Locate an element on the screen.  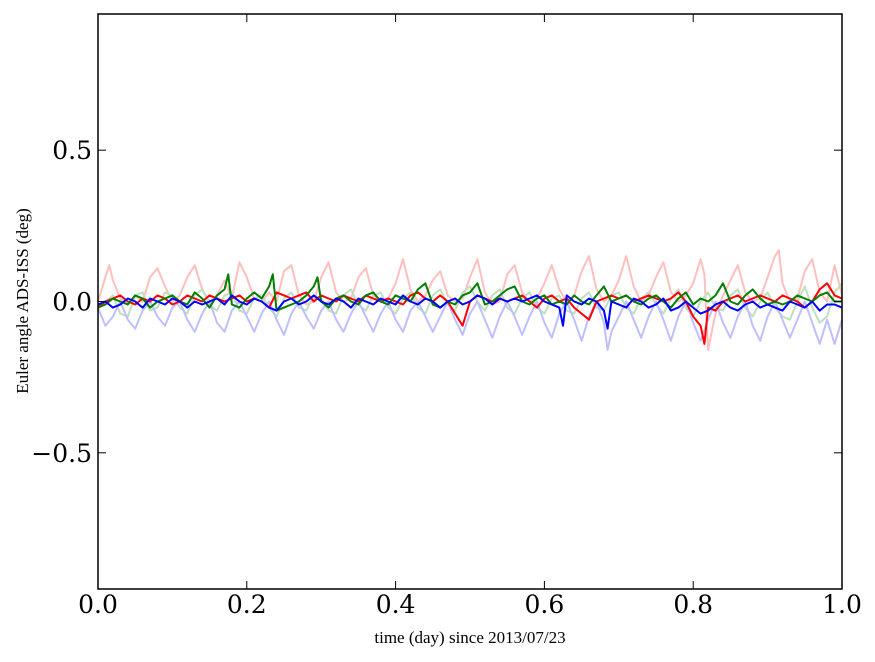
series-layer is located at coordinates (470, 300).